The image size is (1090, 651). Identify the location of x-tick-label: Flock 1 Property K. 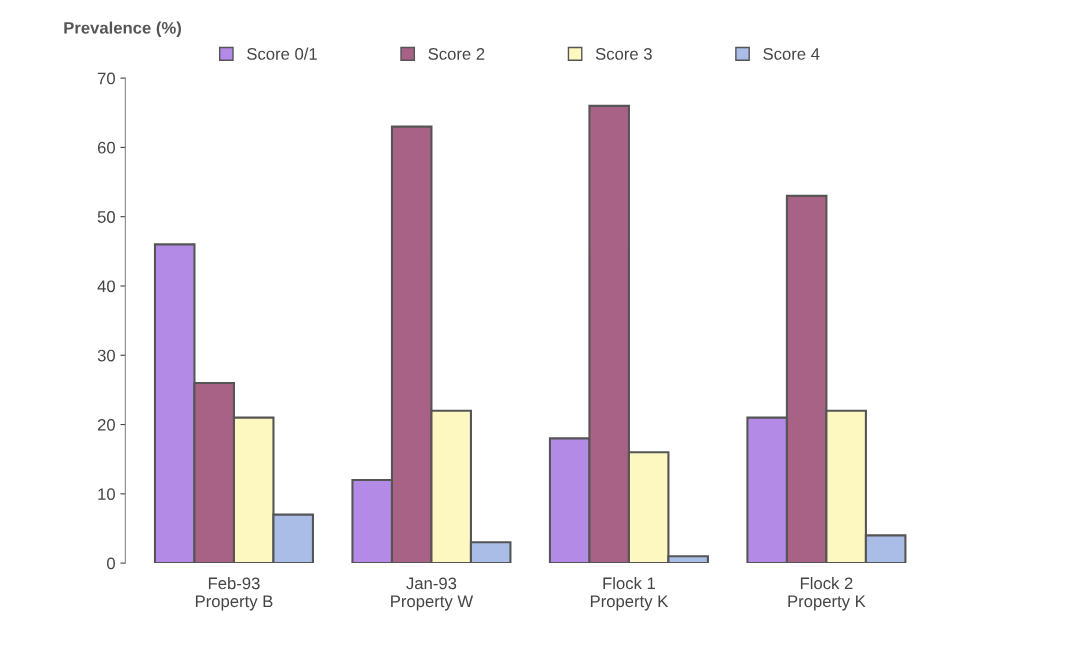
(629, 594).